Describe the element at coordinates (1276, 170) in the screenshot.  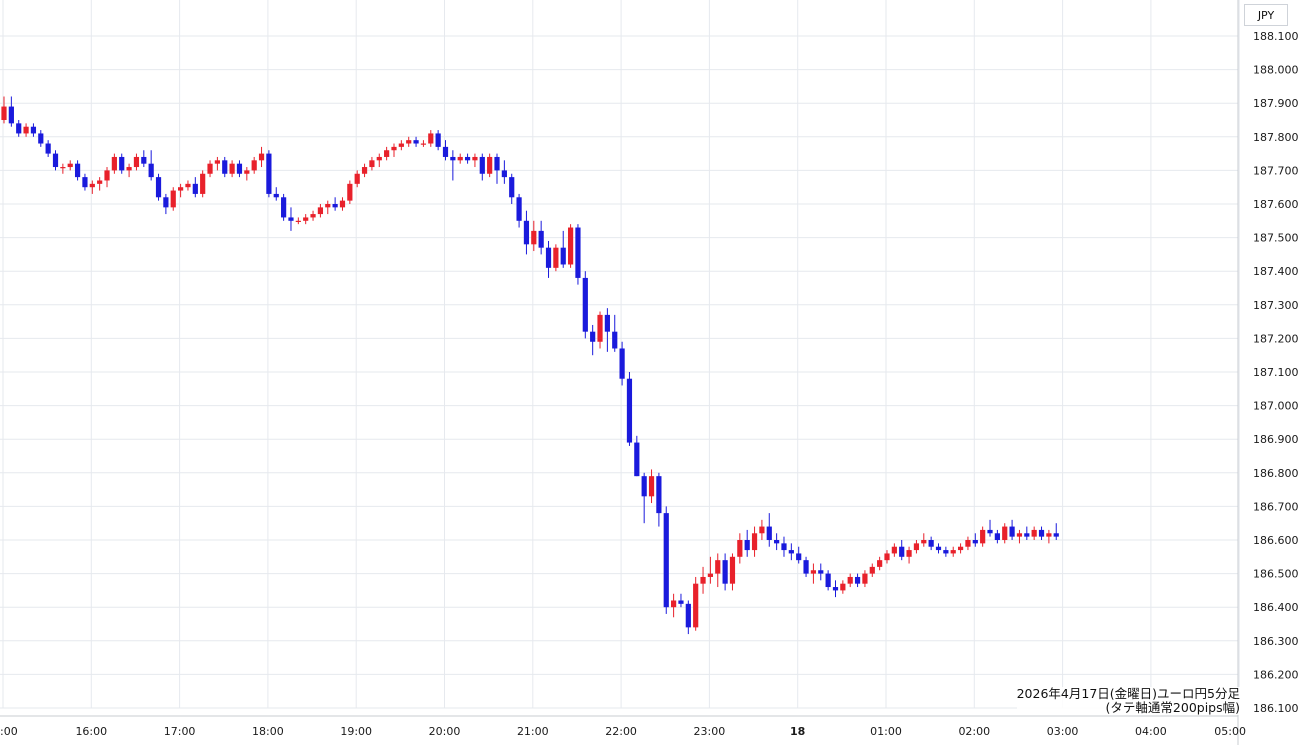
I see `y-tick-label: 187.700` at that location.